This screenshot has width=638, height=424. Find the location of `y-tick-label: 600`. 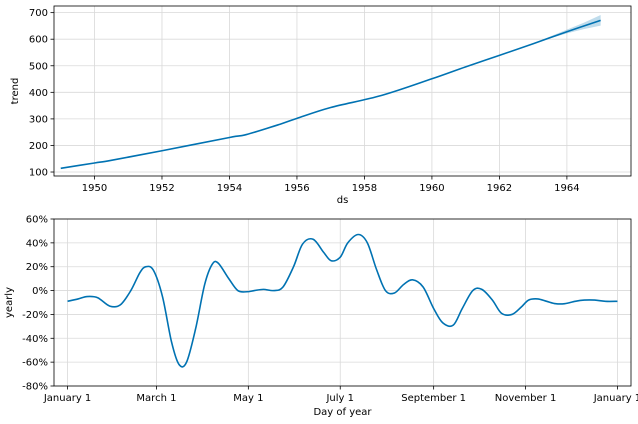

y-tick-label: 600 is located at coordinates (38, 40).